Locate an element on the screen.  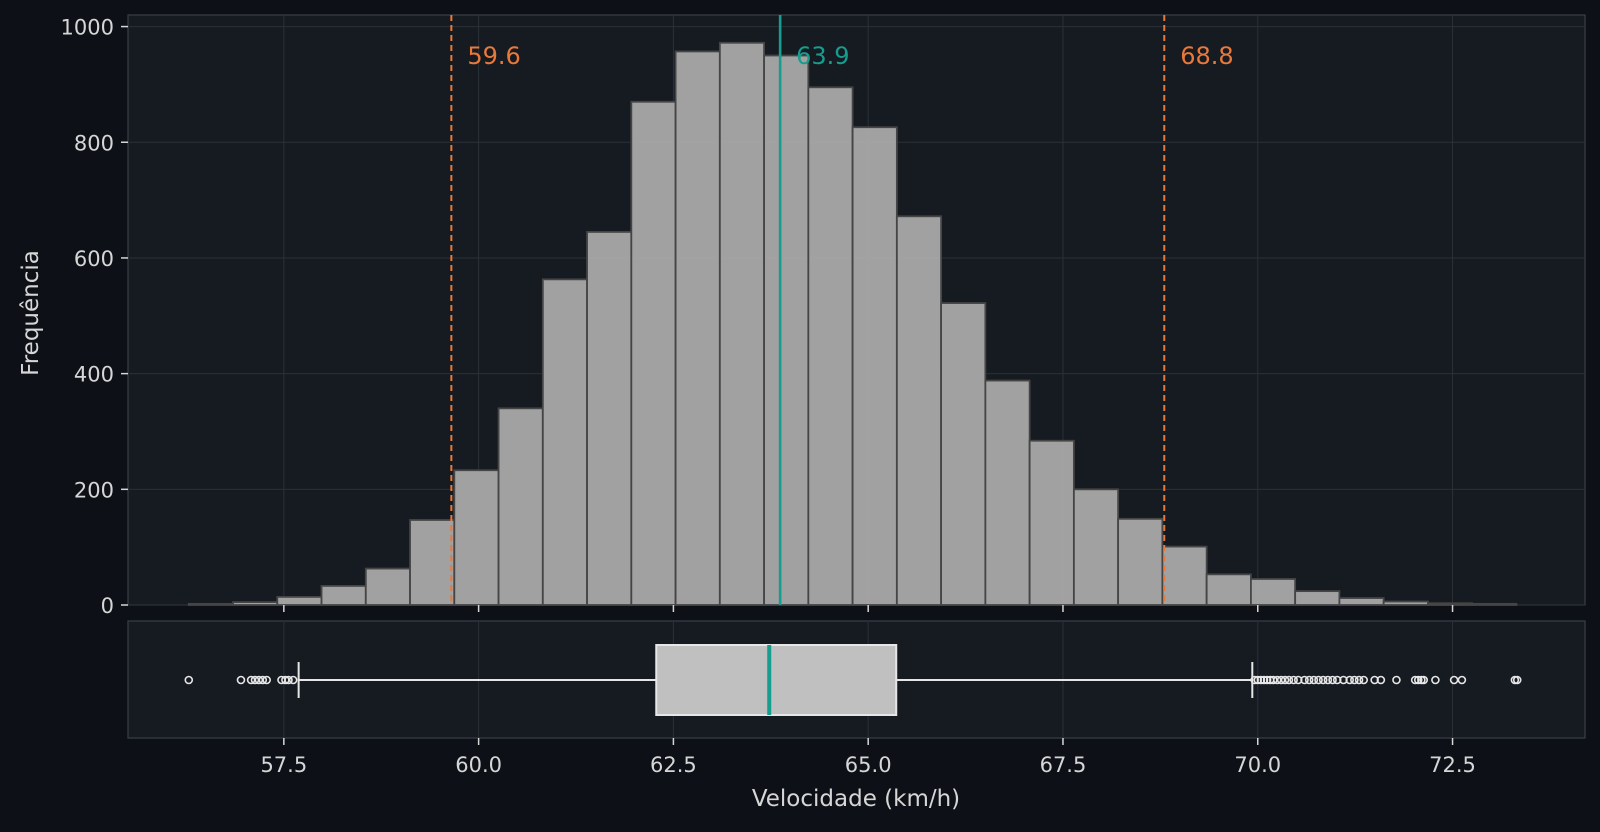
y-axis-label: Frequência is located at coordinates (31, 313).